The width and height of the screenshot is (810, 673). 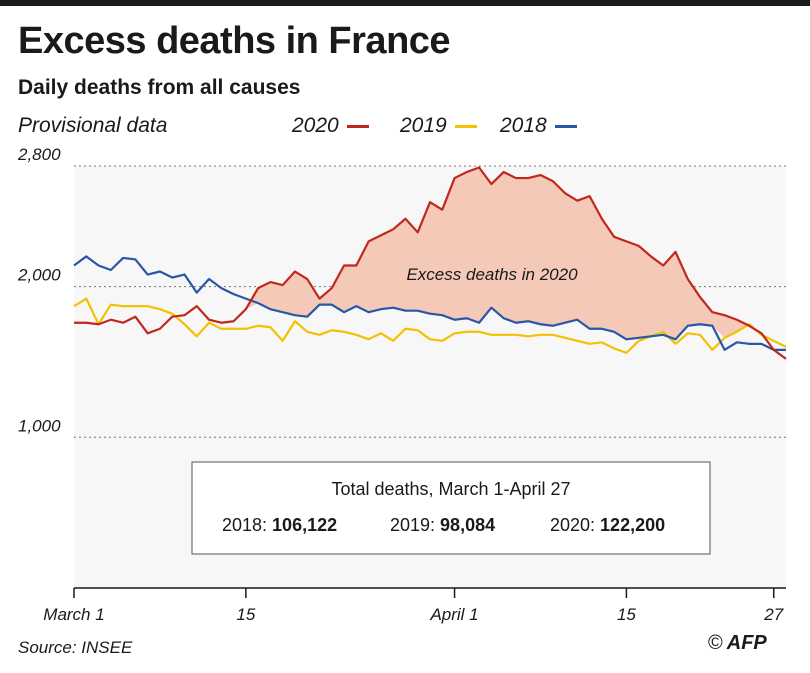 I want to click on legend-2020: 2020, so click(x=330, y=126).